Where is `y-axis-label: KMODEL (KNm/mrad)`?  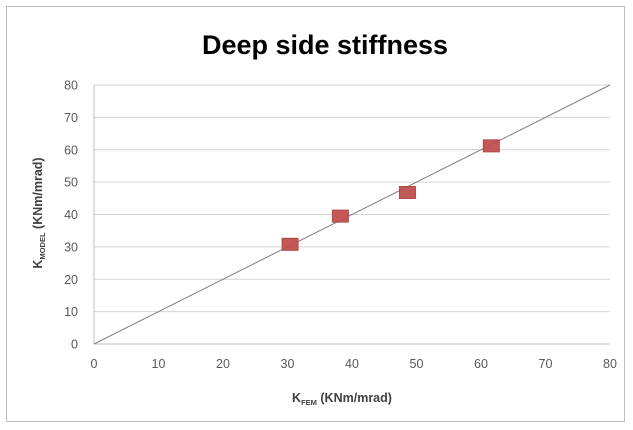
y-axis-label: KMODEL (KNm/mrad) is located at coordinates (39, 212).